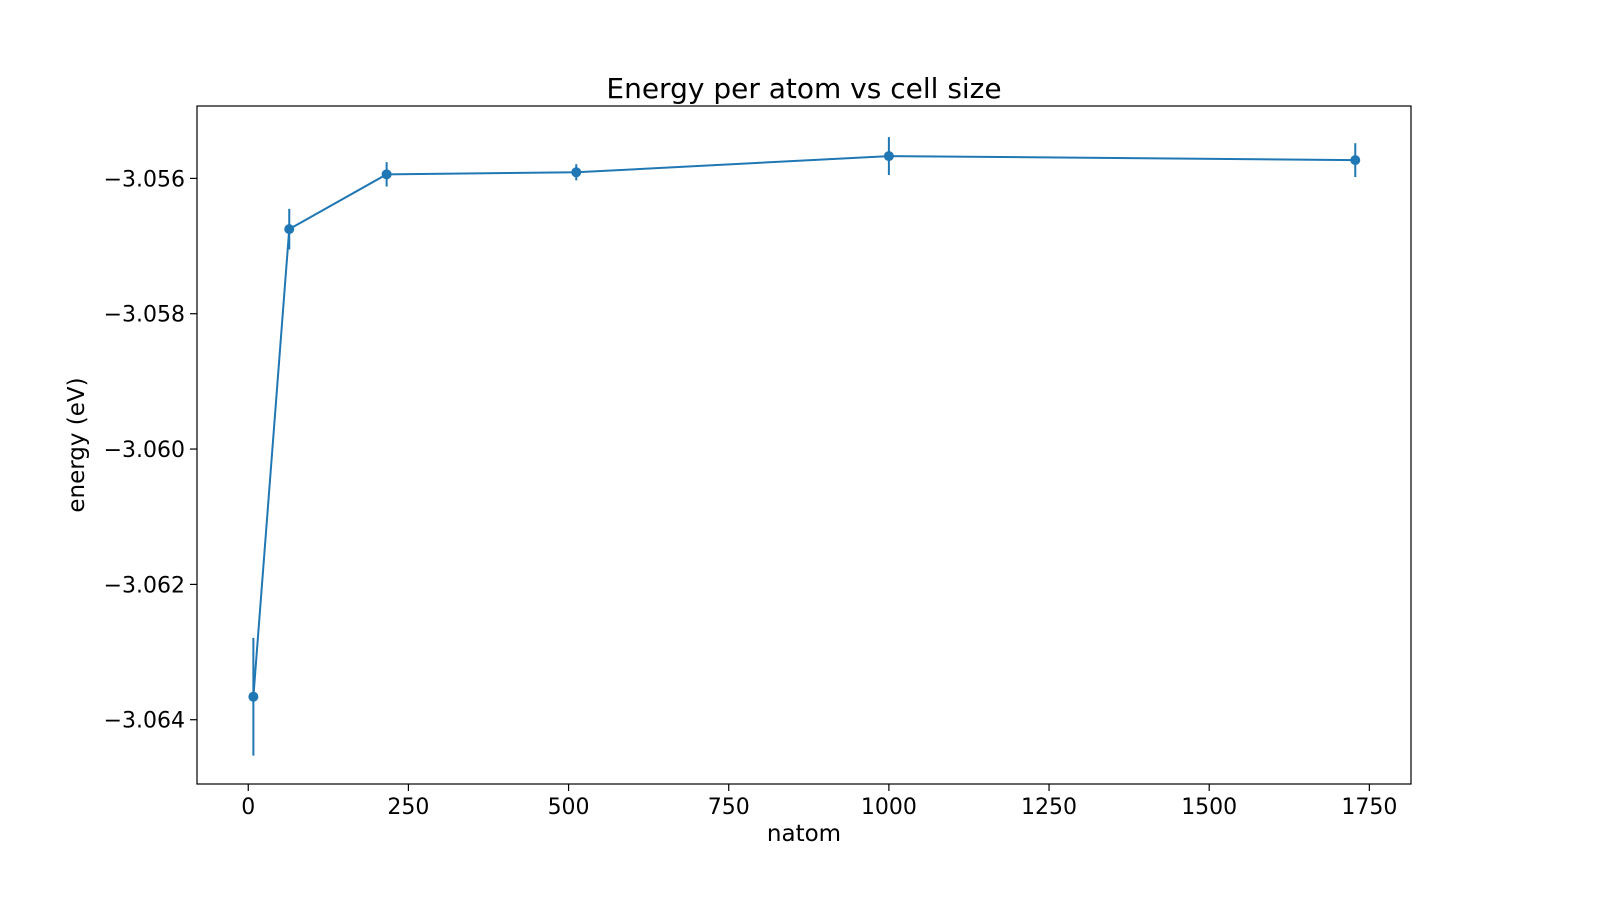  I want to click on y-axis-label: energy (eV), so click(77, 444).